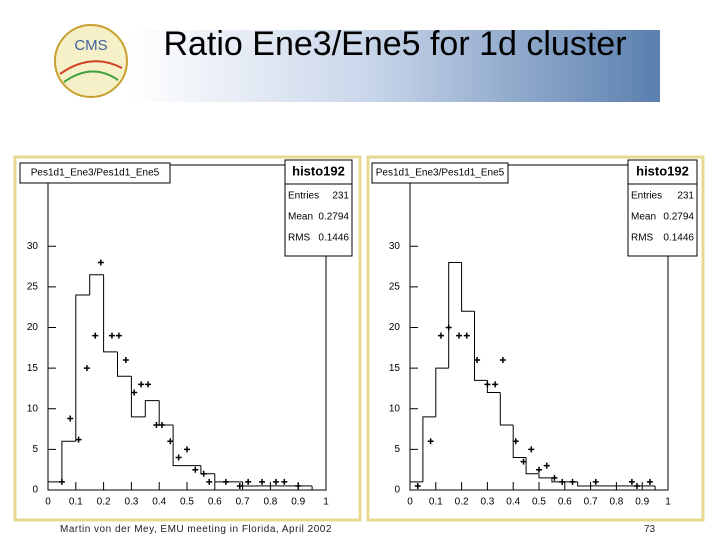  I want to click on y-tick-label: 10, so click(33, 408).